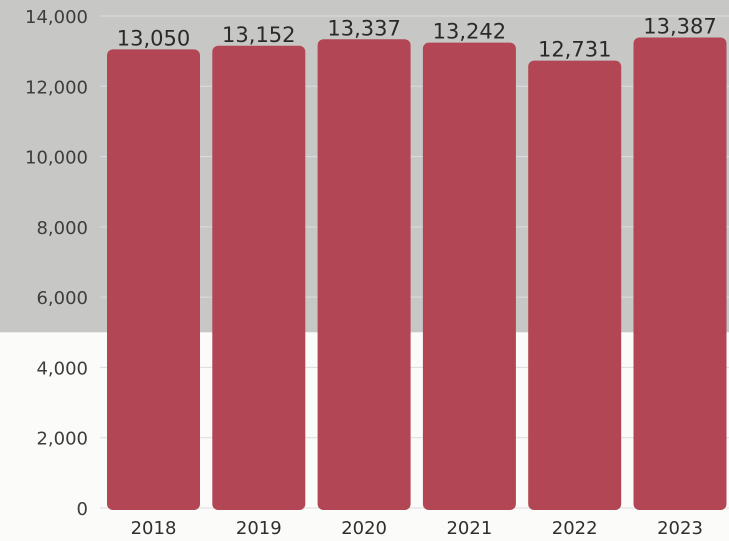 Image resolution: width=729 pixels, height=541 pixels. I want to click on data-label: 13,337, so click(363, 28).